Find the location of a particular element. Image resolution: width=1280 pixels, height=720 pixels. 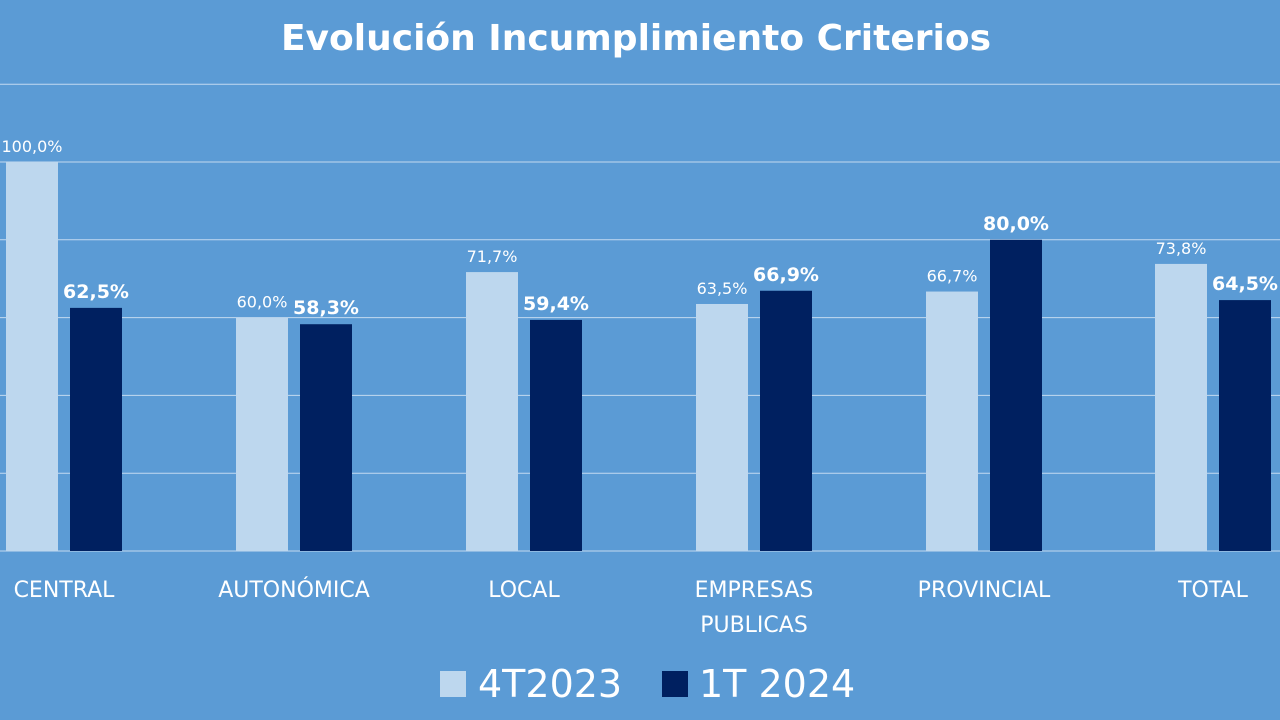

data-label-s1-1: 60,0% is located at coordinates (262, 302).